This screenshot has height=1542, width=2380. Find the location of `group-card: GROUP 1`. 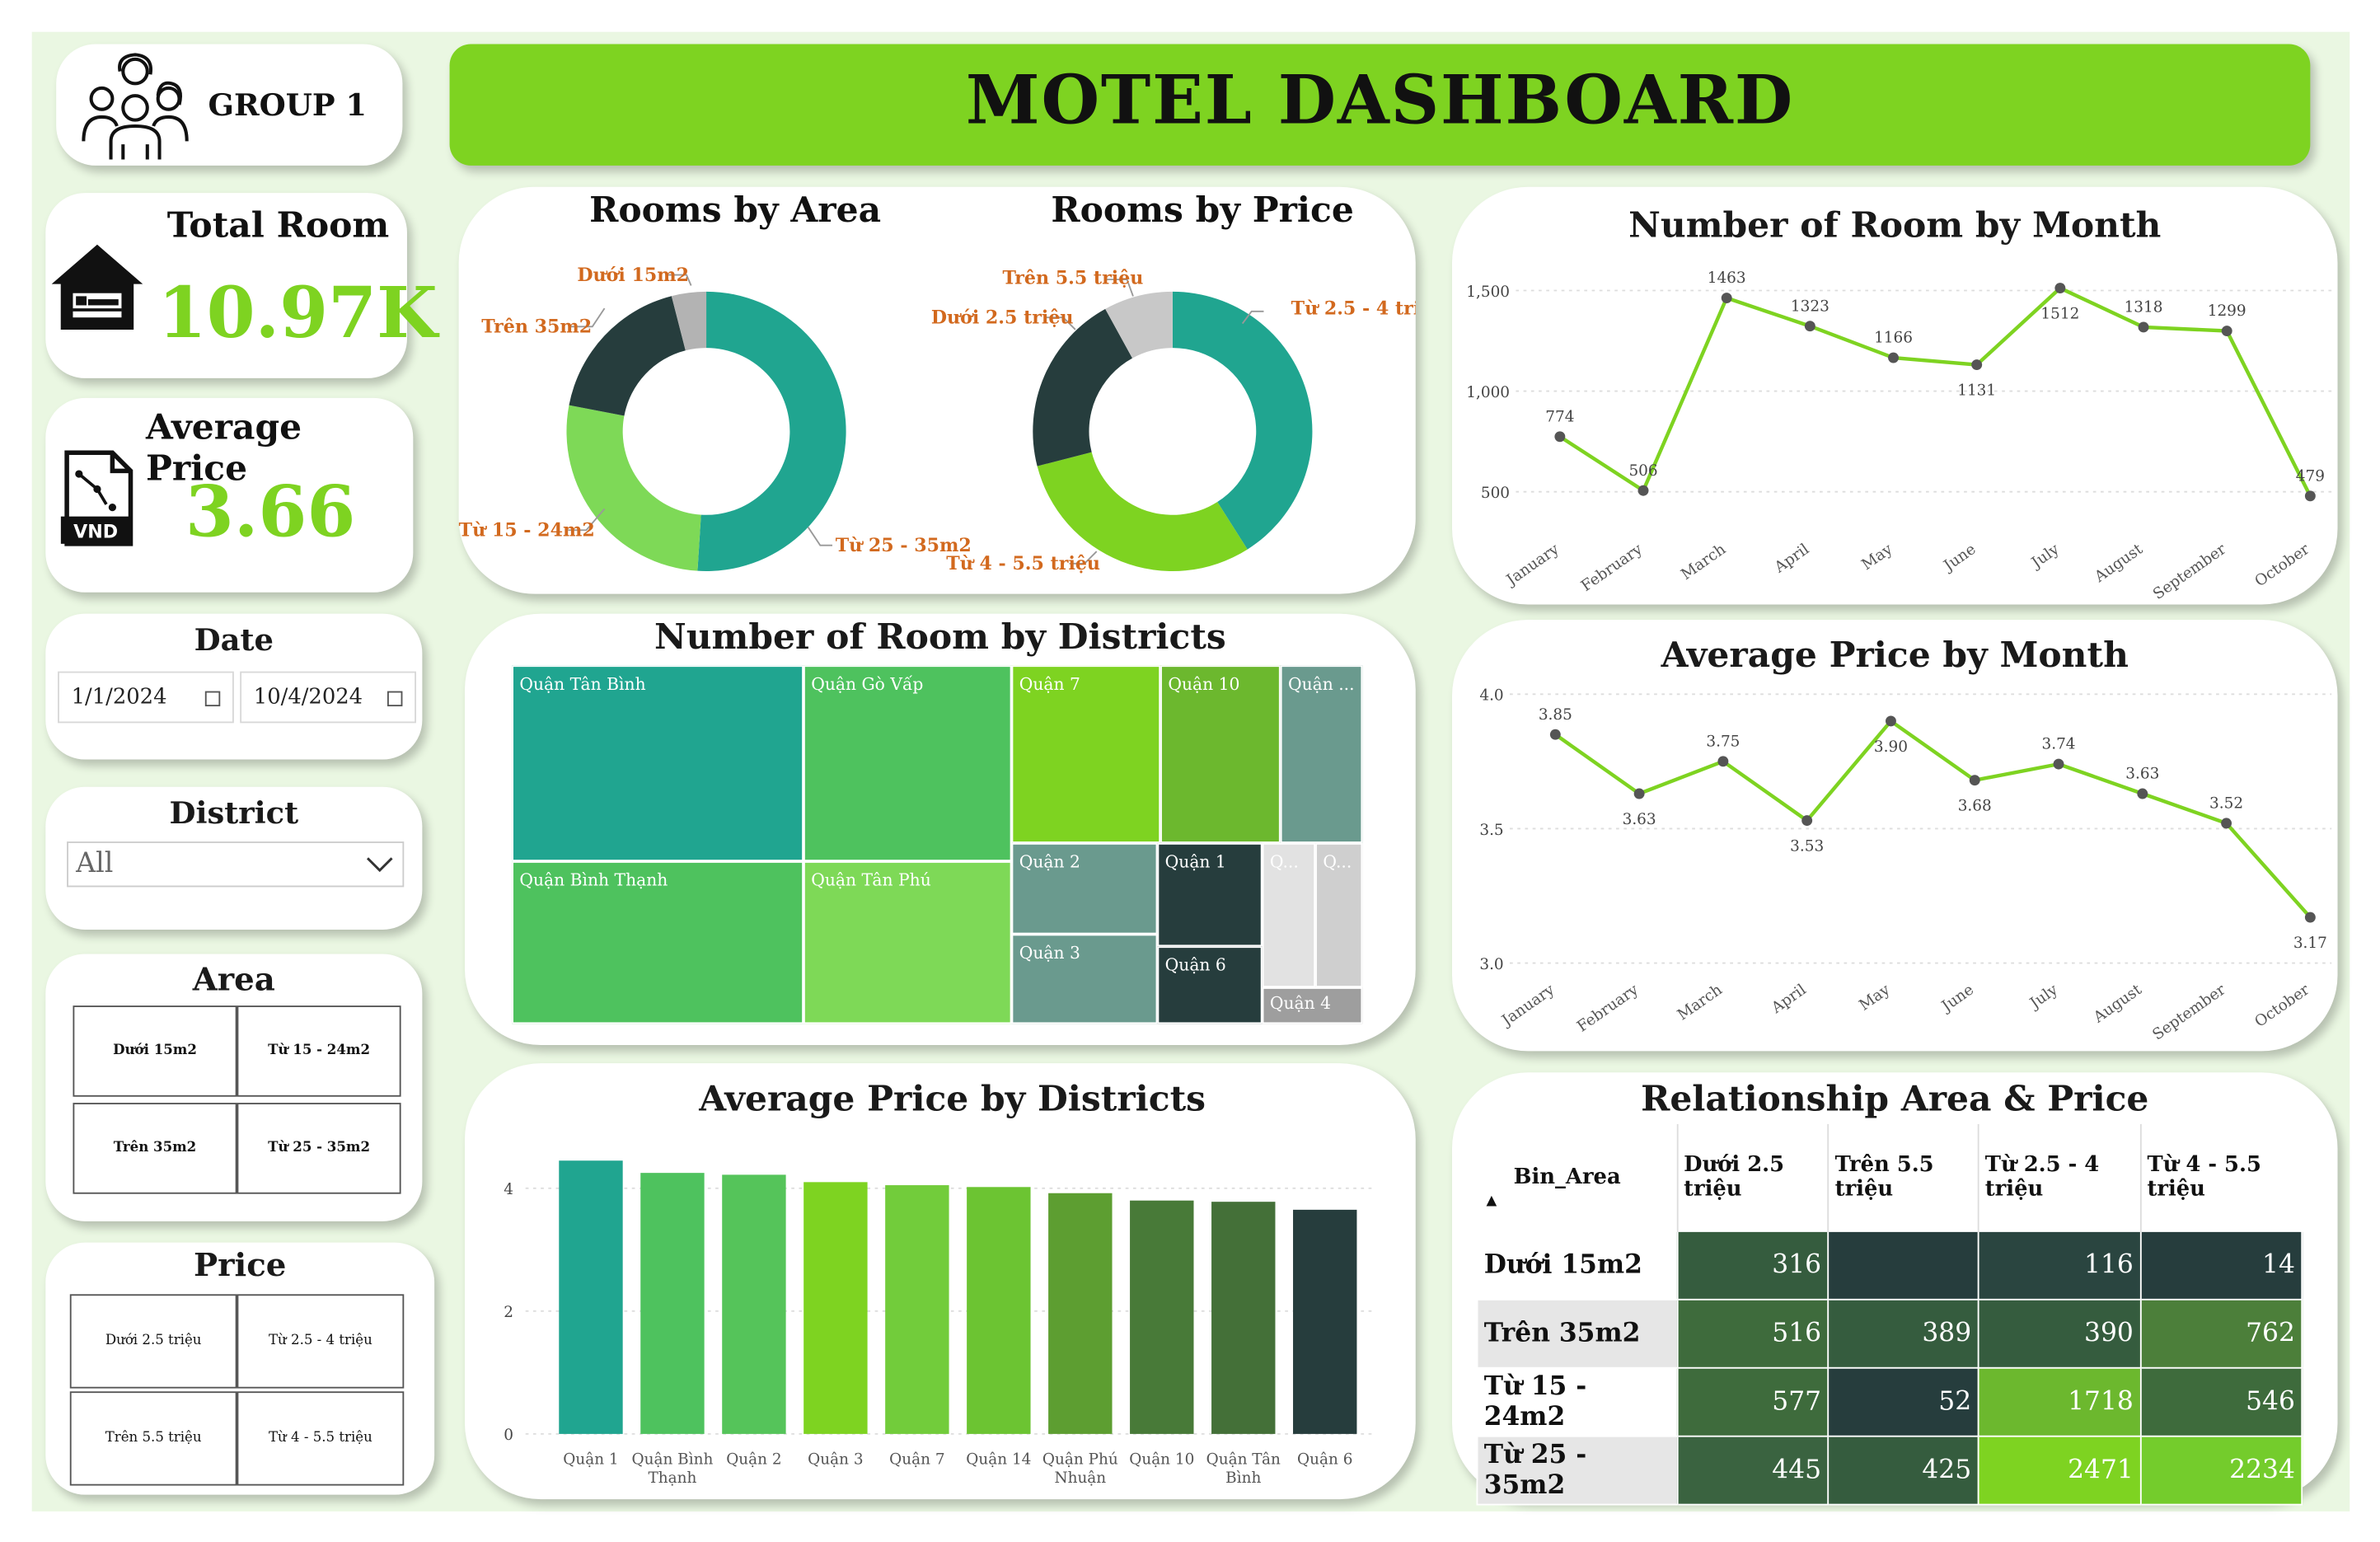

group-card: GROUP 1 is located at coordinates (229, 105).